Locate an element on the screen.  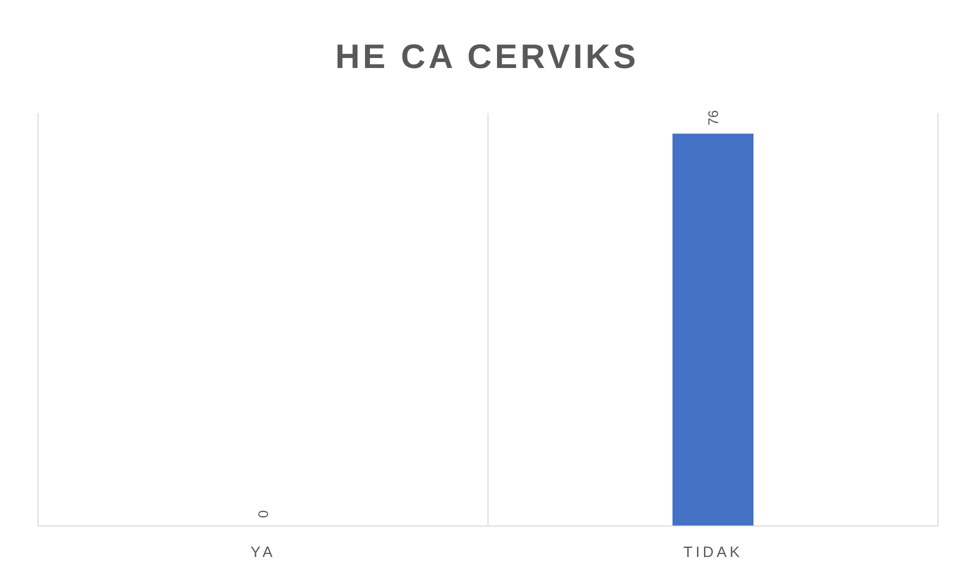
chart-title: HE CA CERVIKS is located at coordinates (487, 57).